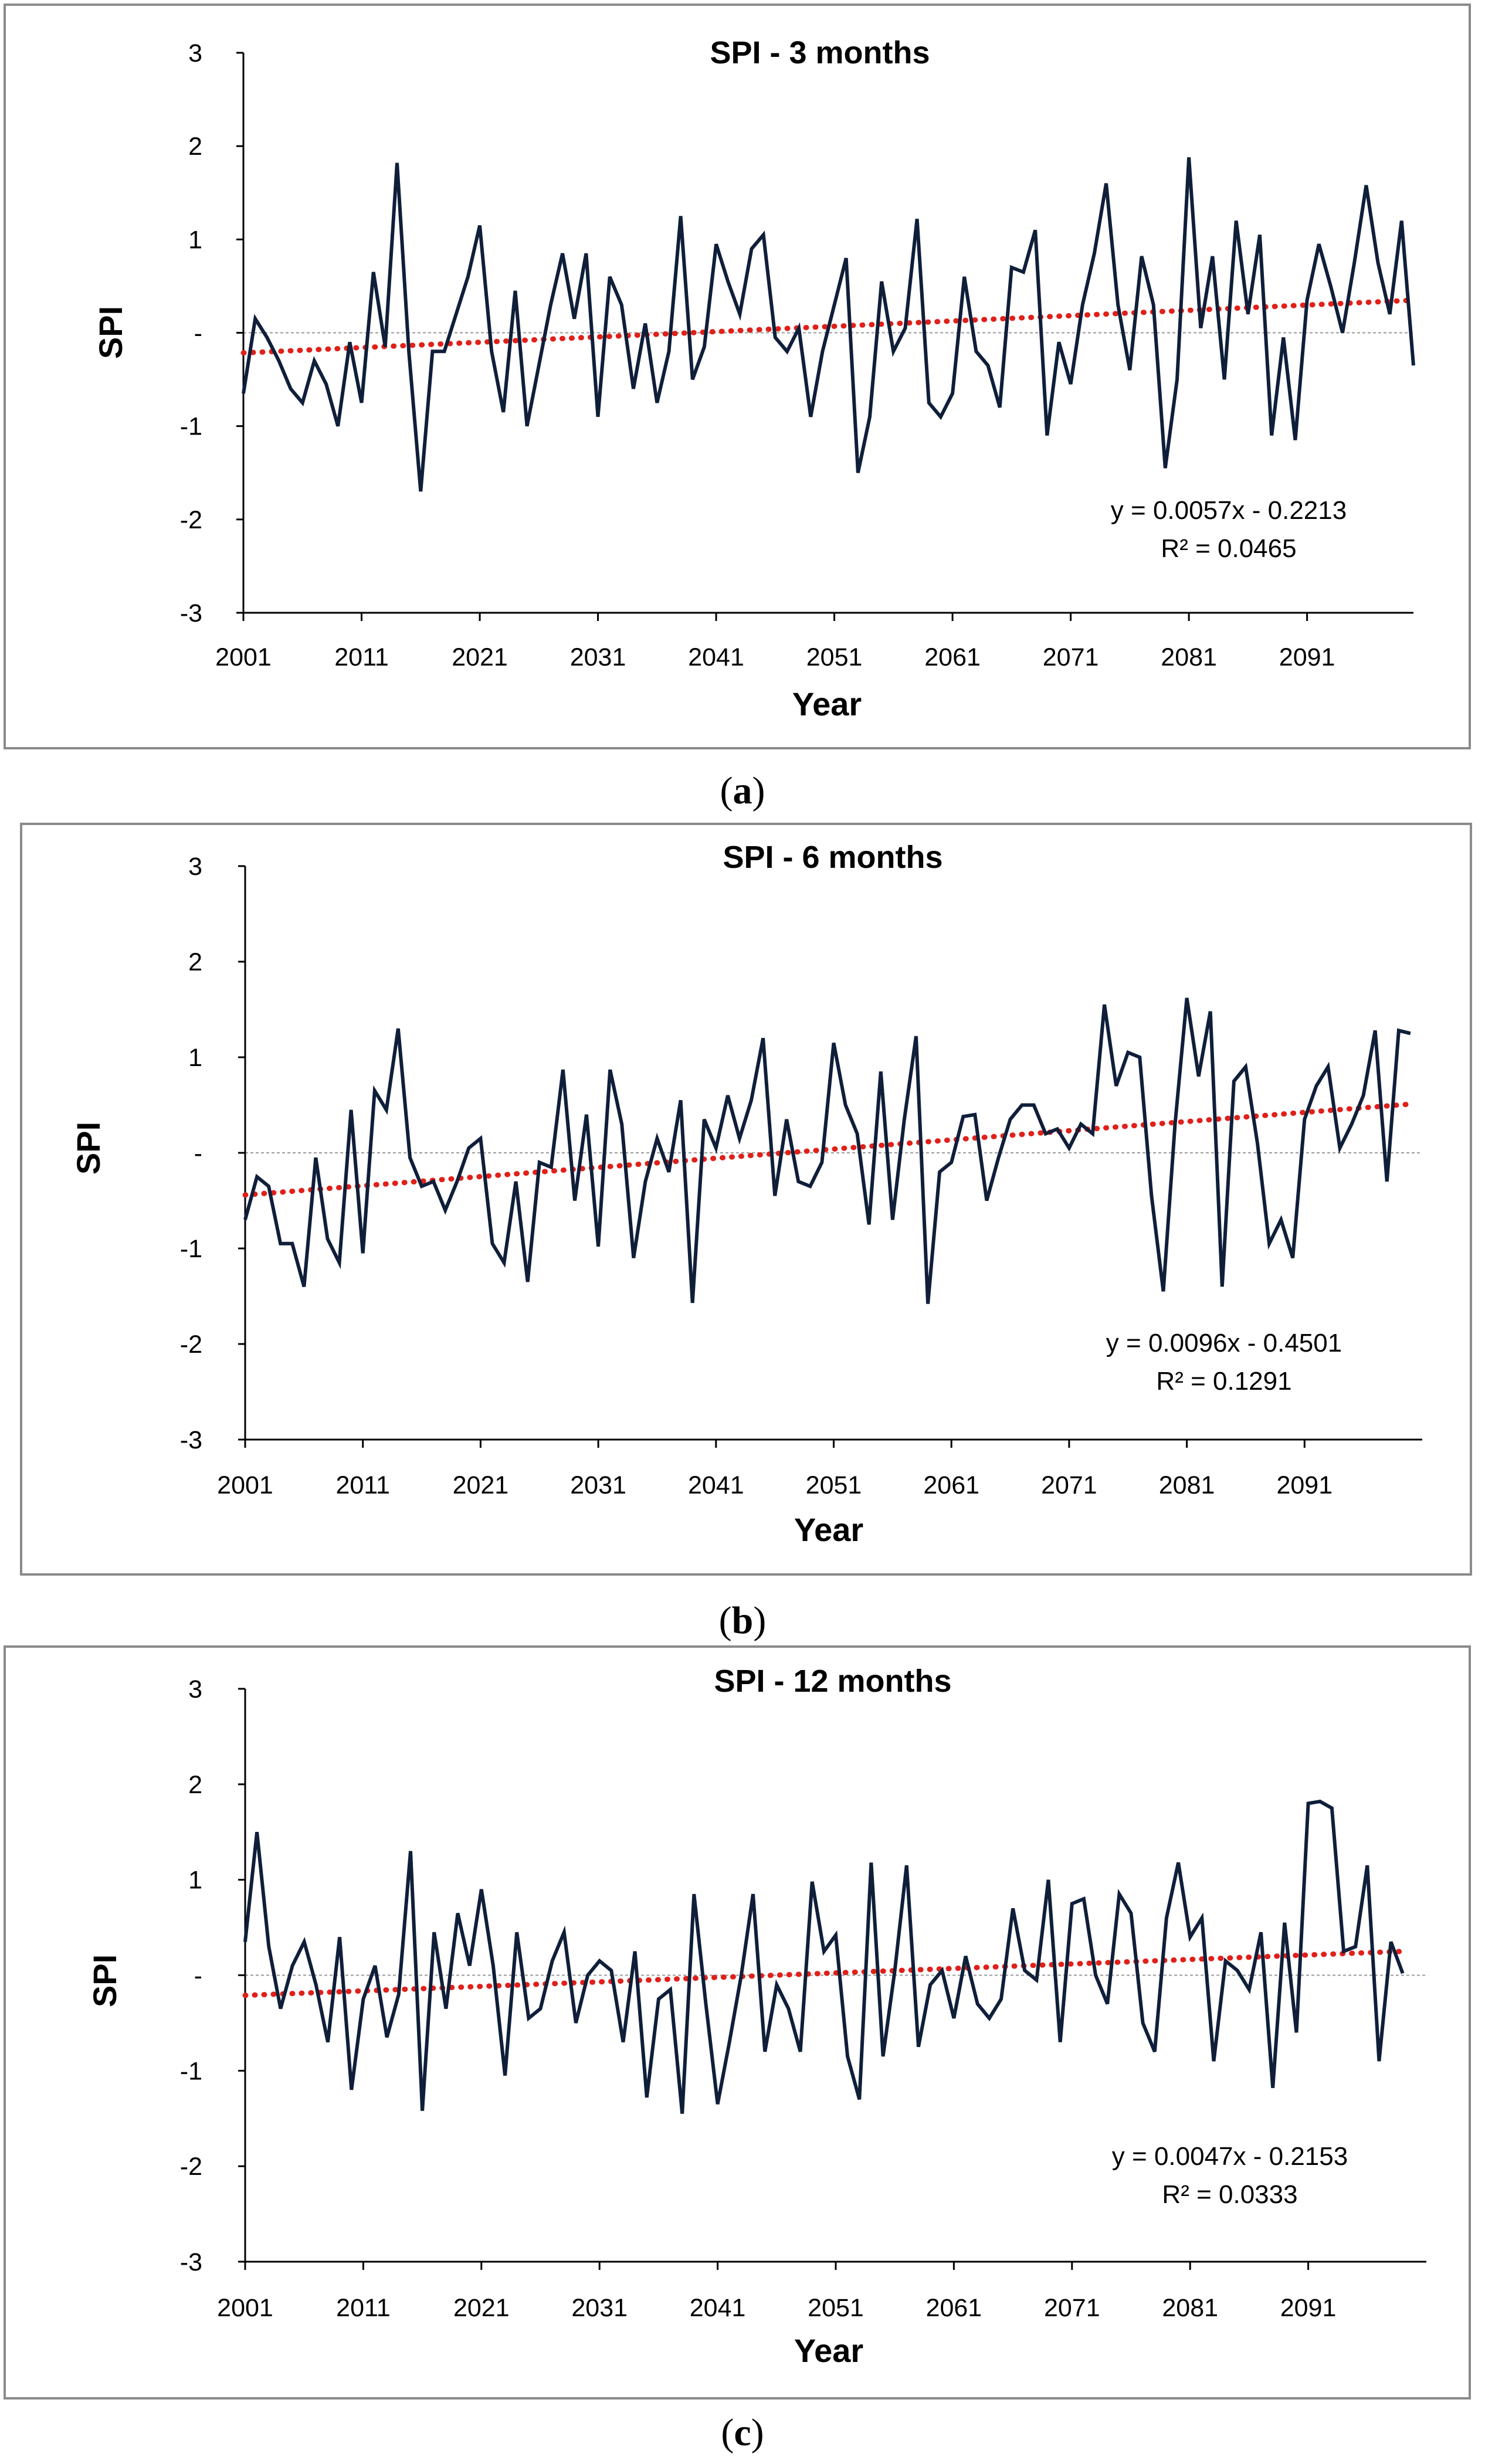 This screenshot has height=2464, width=1485. I want to click on panel-c-ylabel: SPI, so click(104, 1980).